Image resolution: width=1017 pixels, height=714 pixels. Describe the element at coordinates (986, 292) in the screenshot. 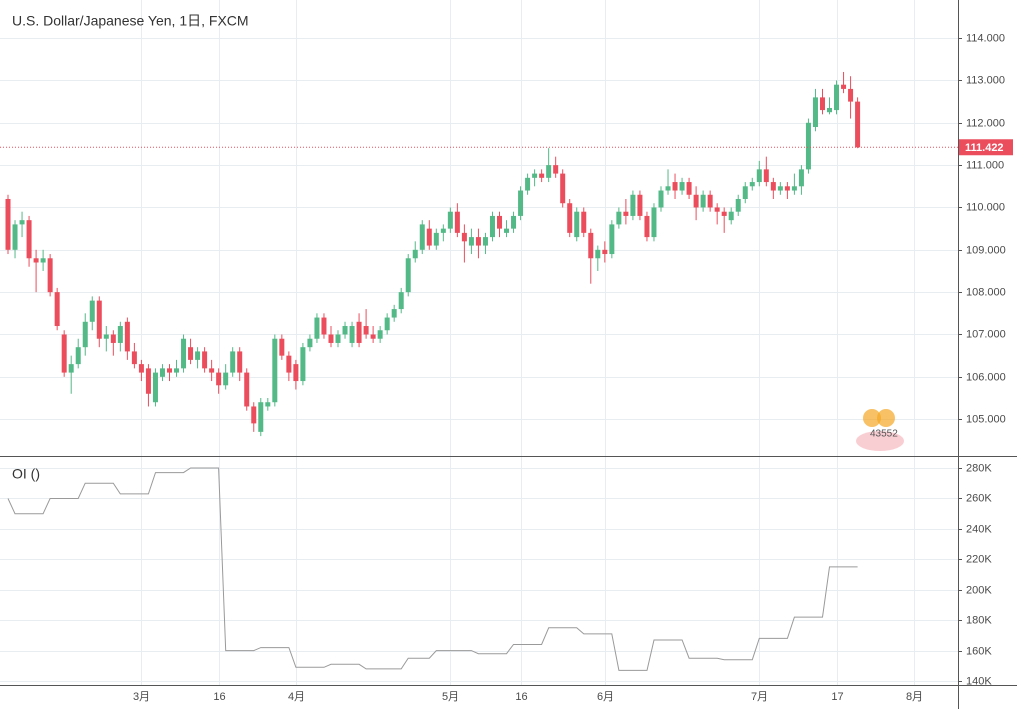

I see `y-tick-label: 108.000` at that location.